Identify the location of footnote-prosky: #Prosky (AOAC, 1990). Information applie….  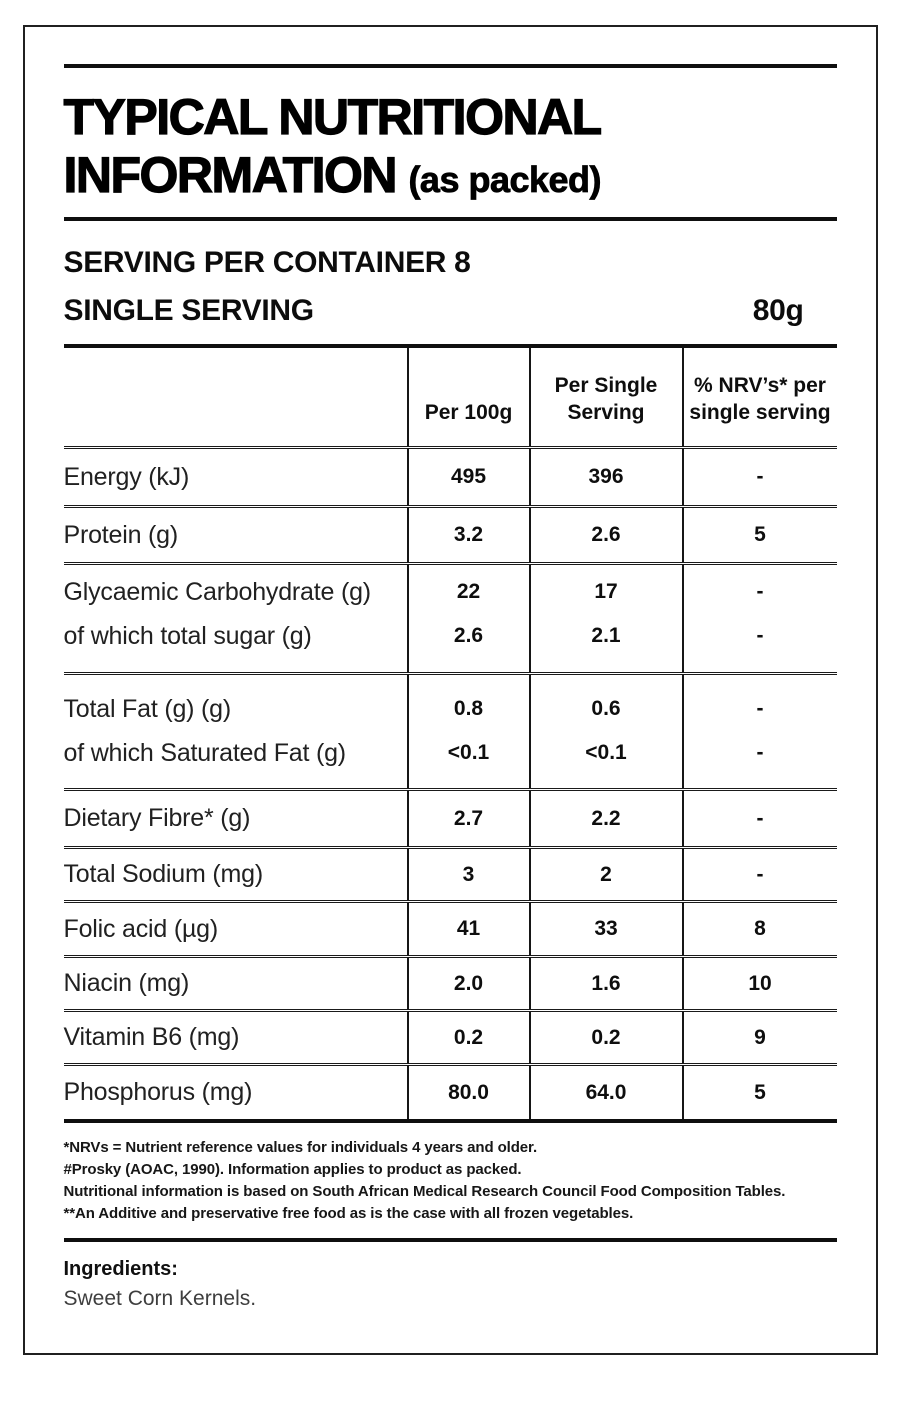
(292, 1169).